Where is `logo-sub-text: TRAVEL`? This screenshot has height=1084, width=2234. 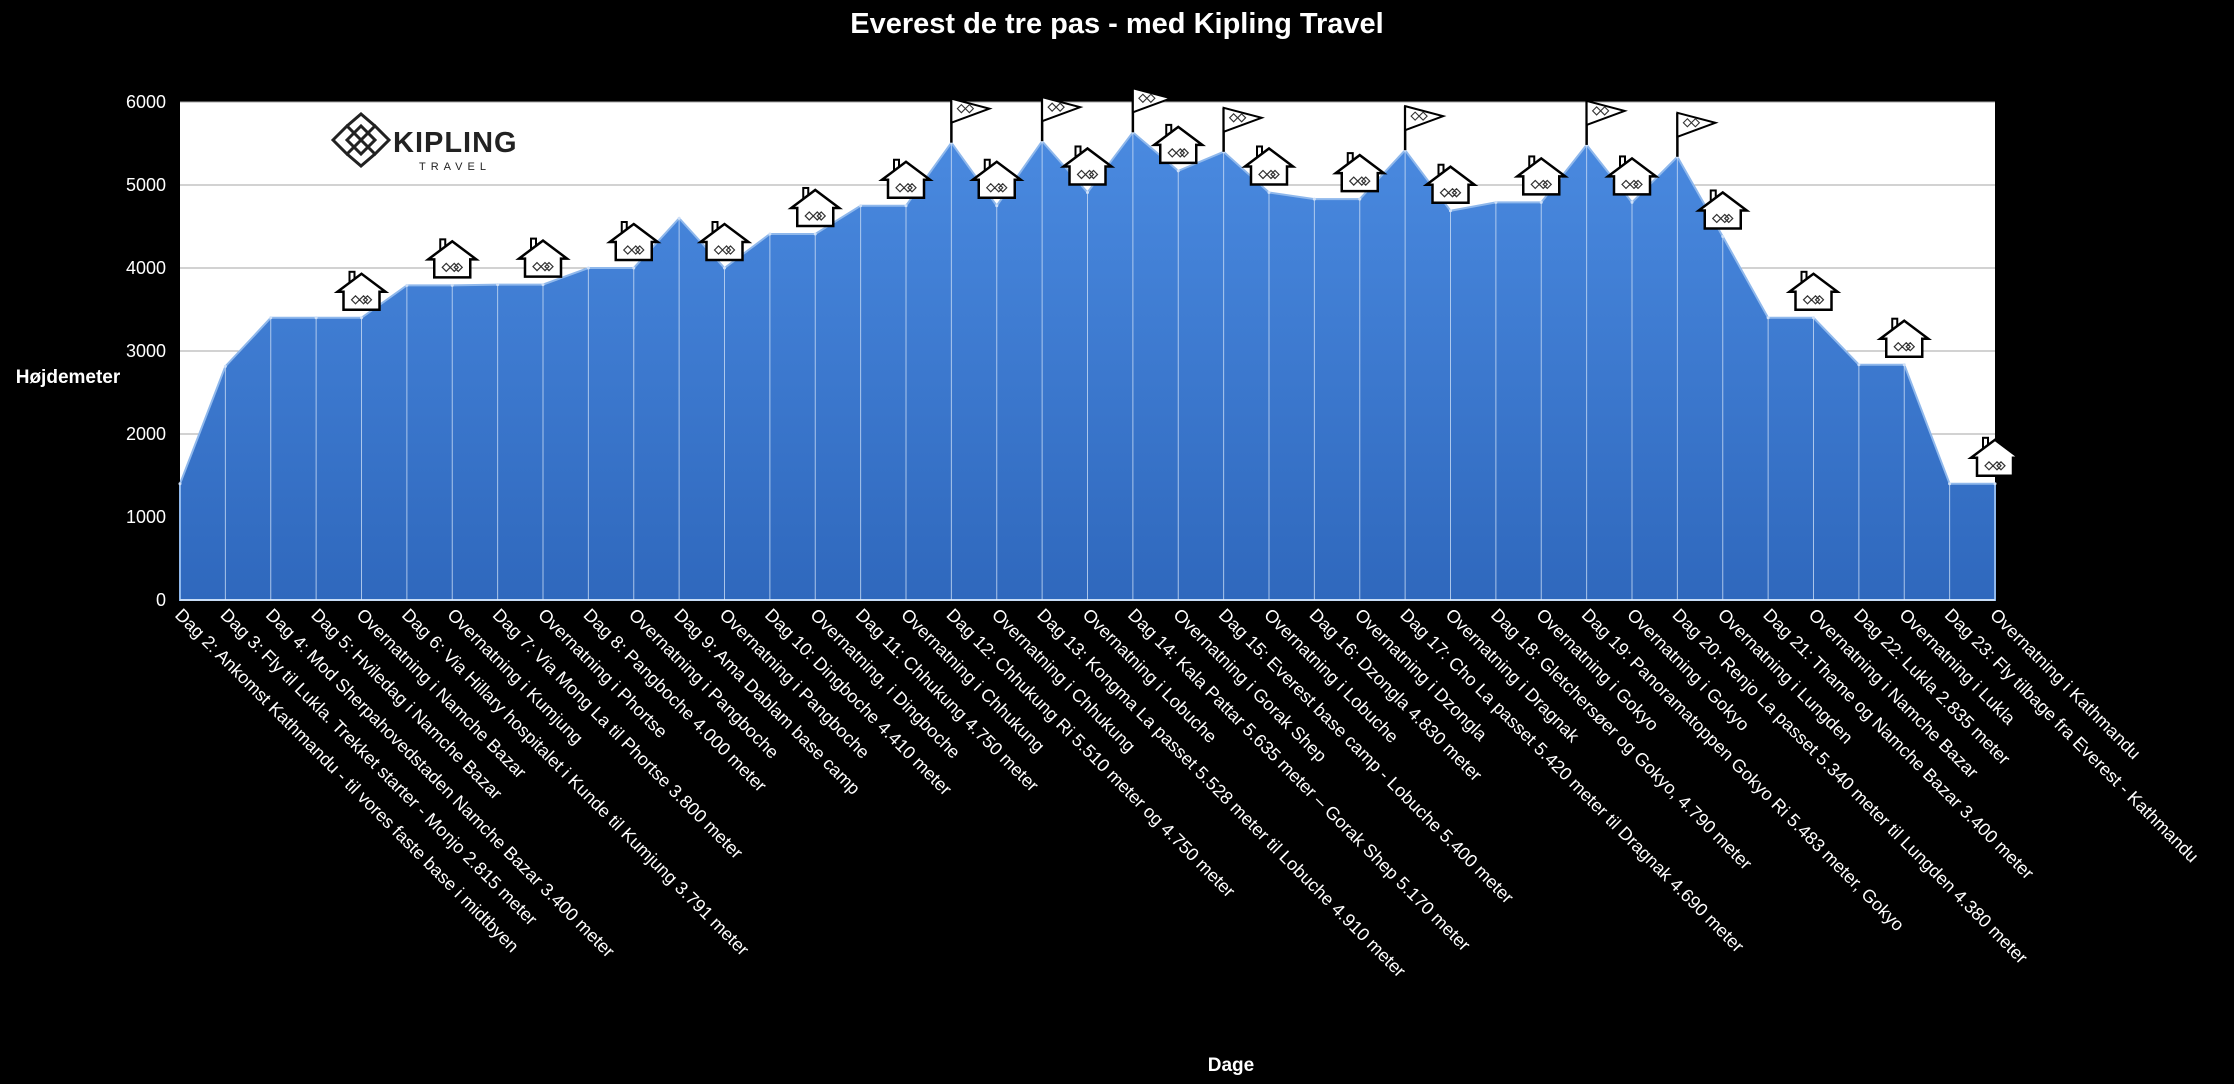
logo-sub-text: TRAVEL is located at coordinates (455, 167).